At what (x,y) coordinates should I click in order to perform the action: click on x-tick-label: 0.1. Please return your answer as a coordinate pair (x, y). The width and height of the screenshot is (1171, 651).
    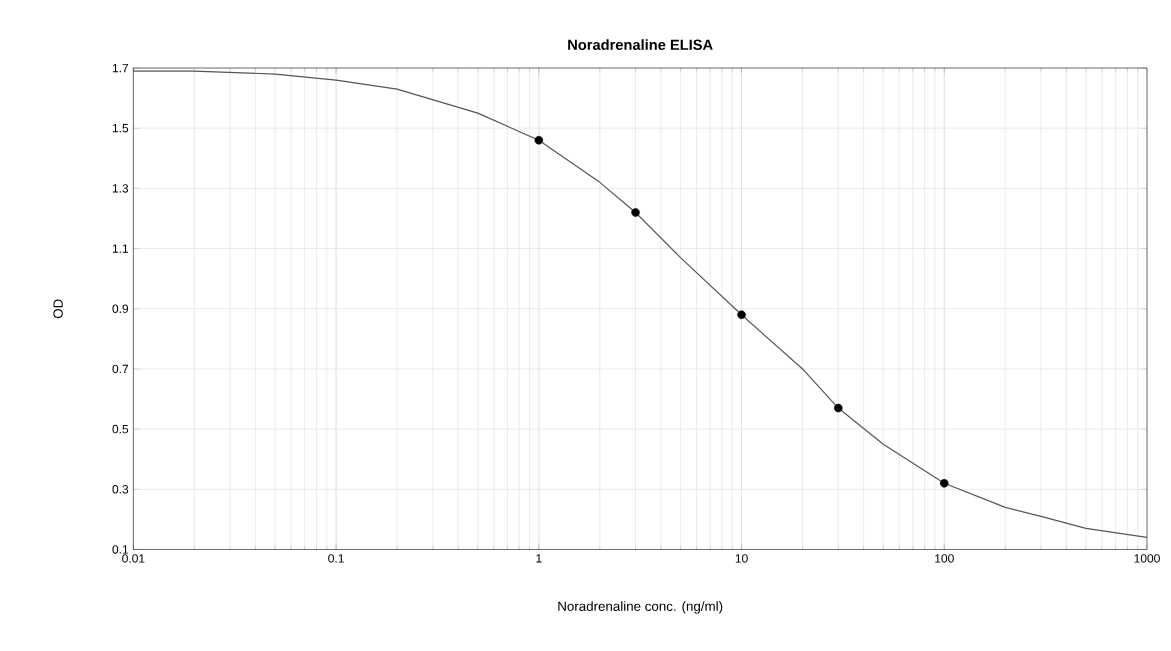
    Looking at the image, I should click on (336, 558).